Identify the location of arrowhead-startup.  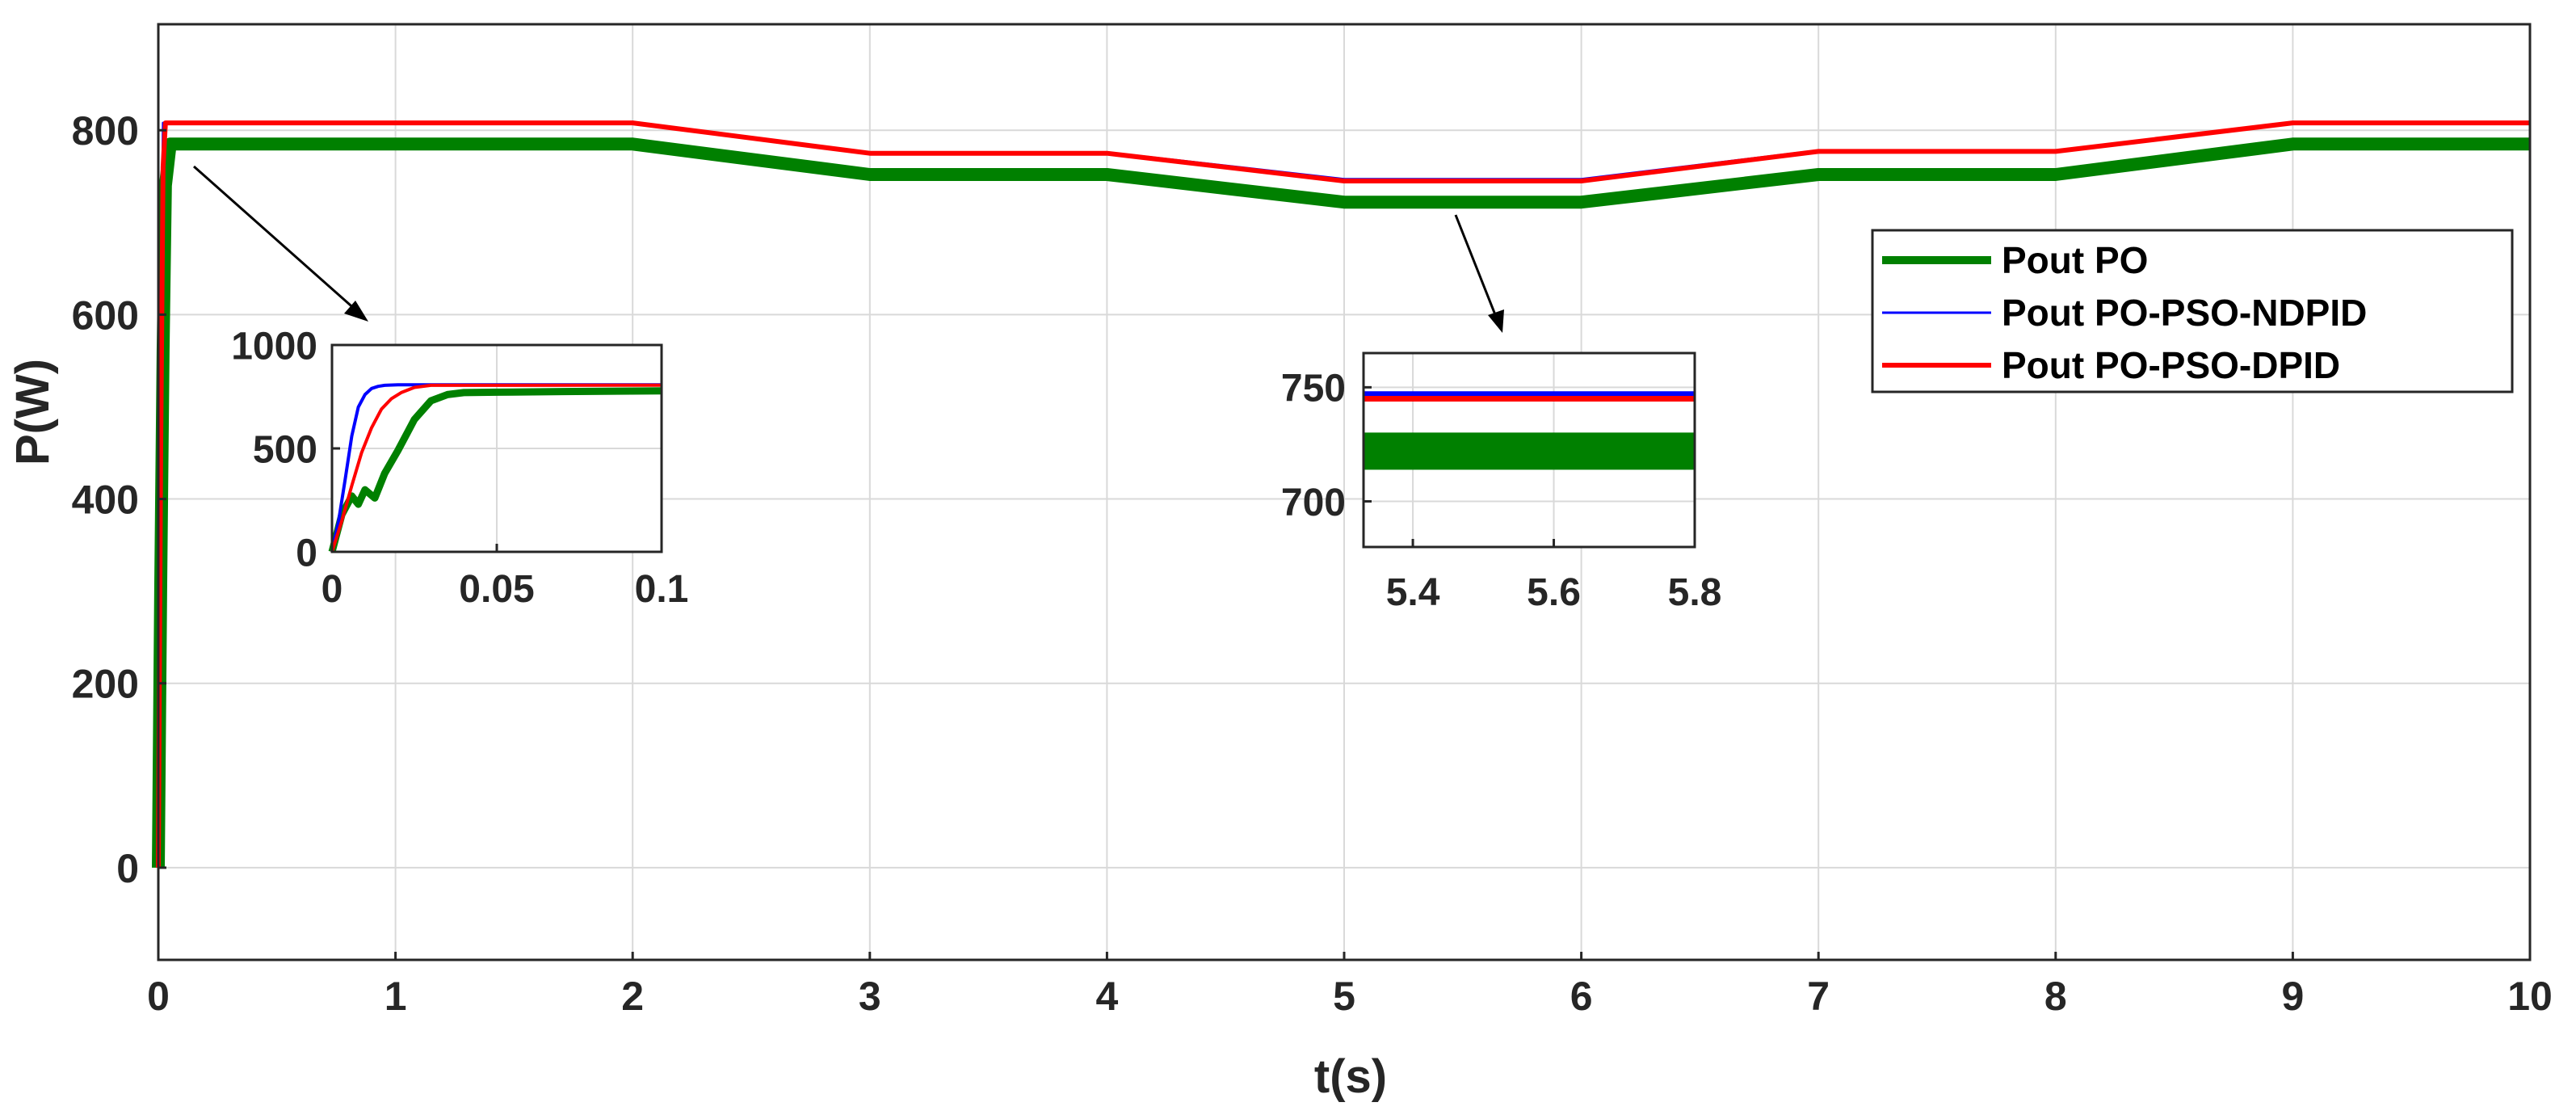
(356, 311).